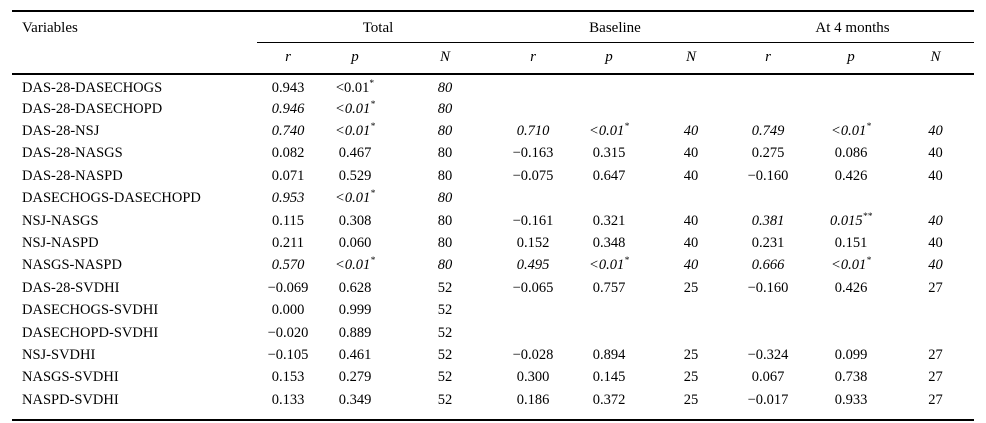 The image size is (986, 423). I want to click on cell-value: 0.461, so click(355, 354).